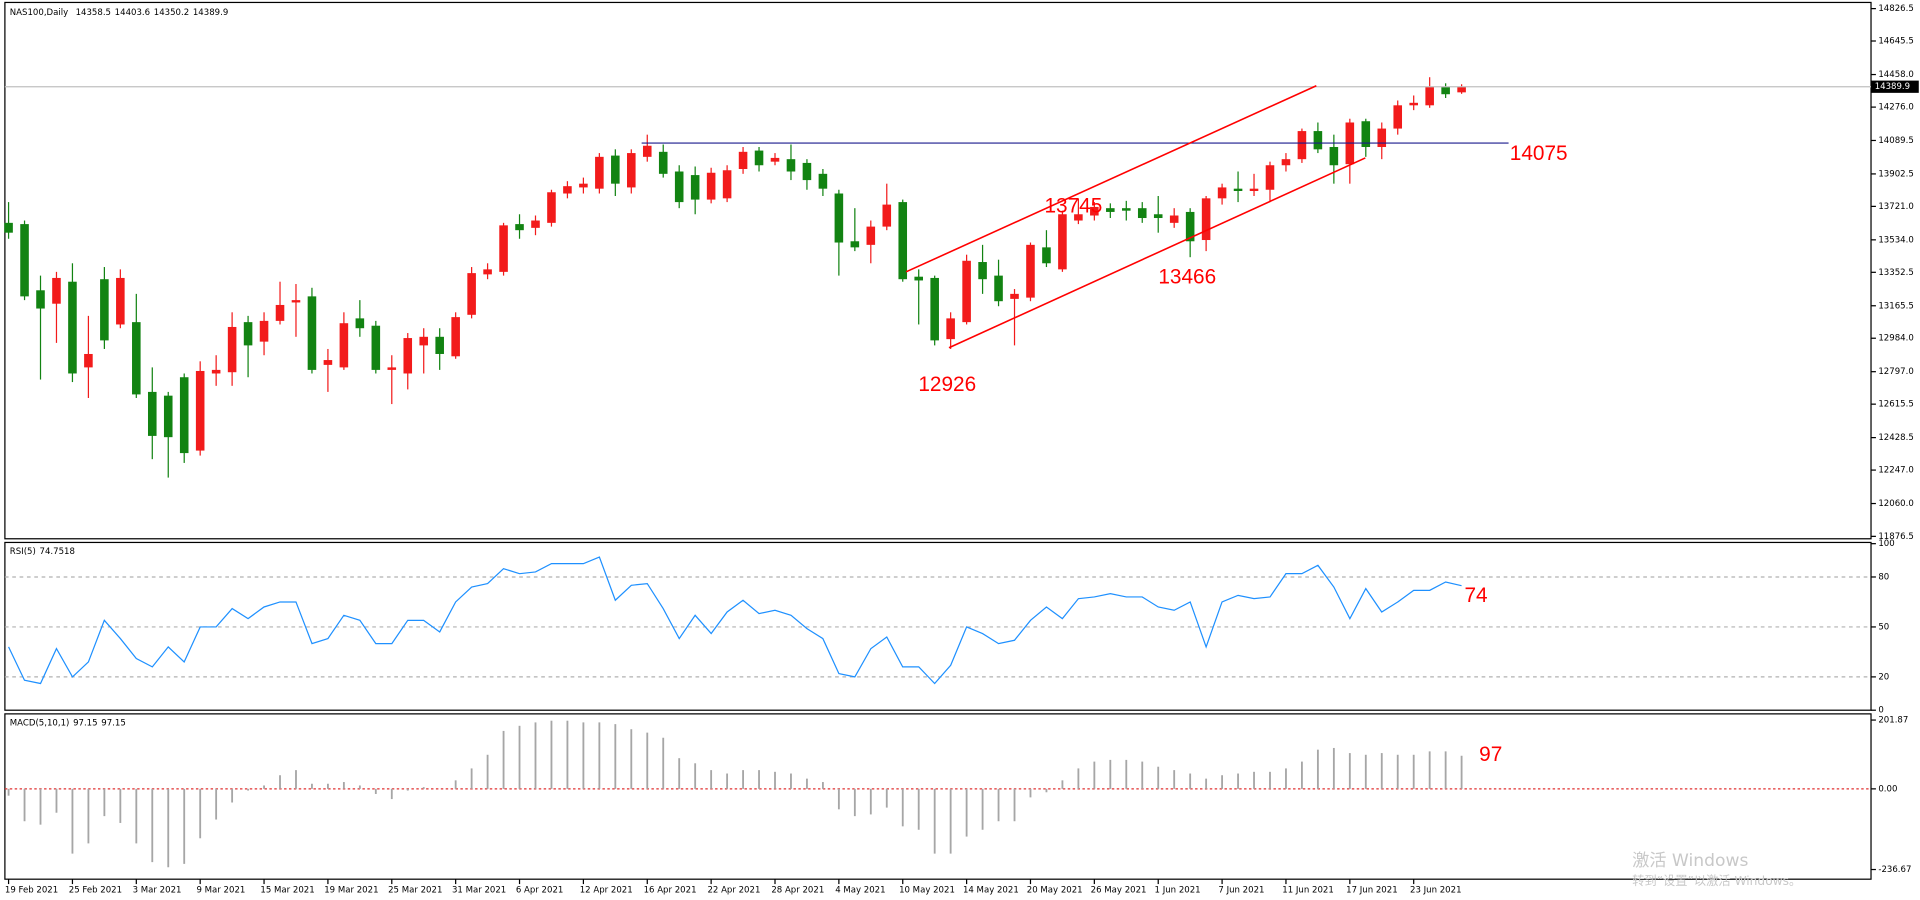 This screenshot has height=900, width=1920. What do you see at coordinates (1895, 405) in the screenshot?
I see `y-tick-label: 12615.5` at bounding box center [1895, 405].